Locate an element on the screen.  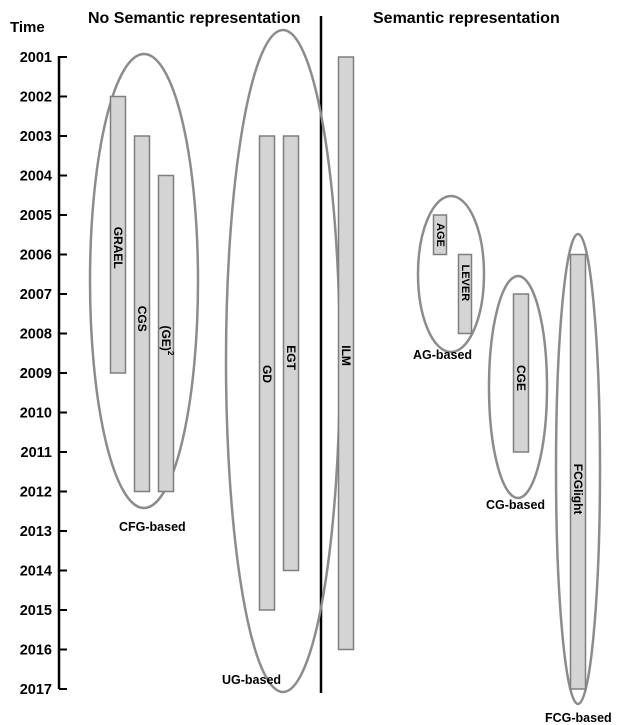
method-name: LEVER is located at coordinates (465, 283).